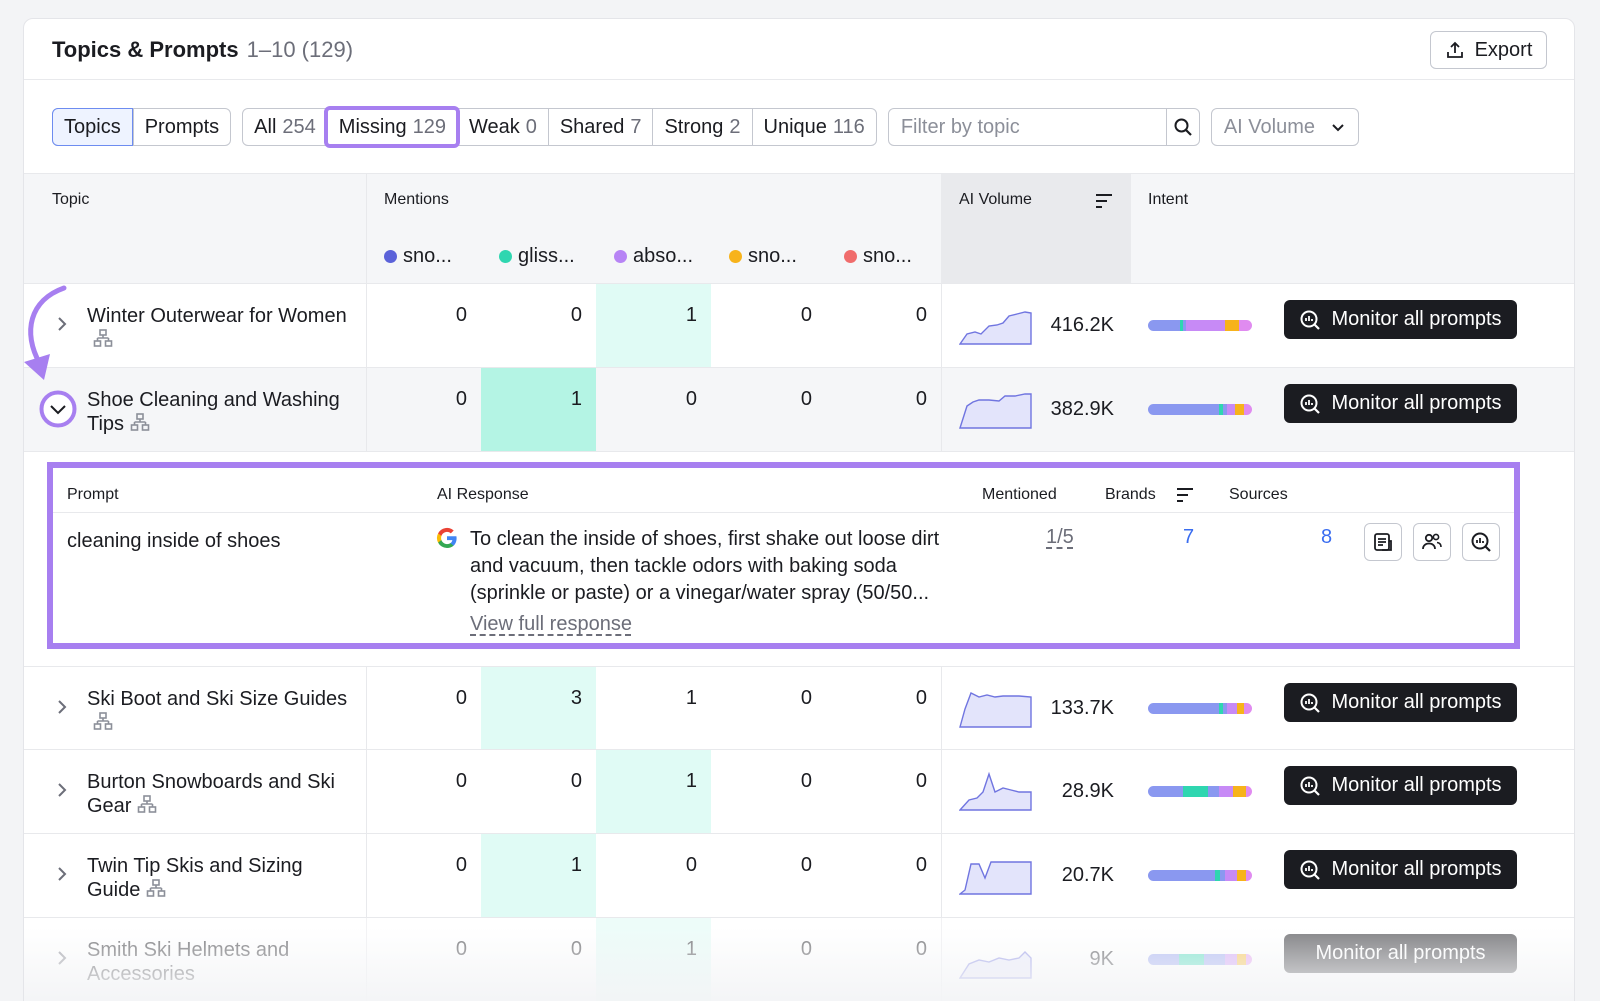 The height and width of the screenshot is (1001, 1600). What do you see at coordinates (483, 494) in the screenshot?
I see `column-ai-response: AI Response` at bounding box center [483, 494].